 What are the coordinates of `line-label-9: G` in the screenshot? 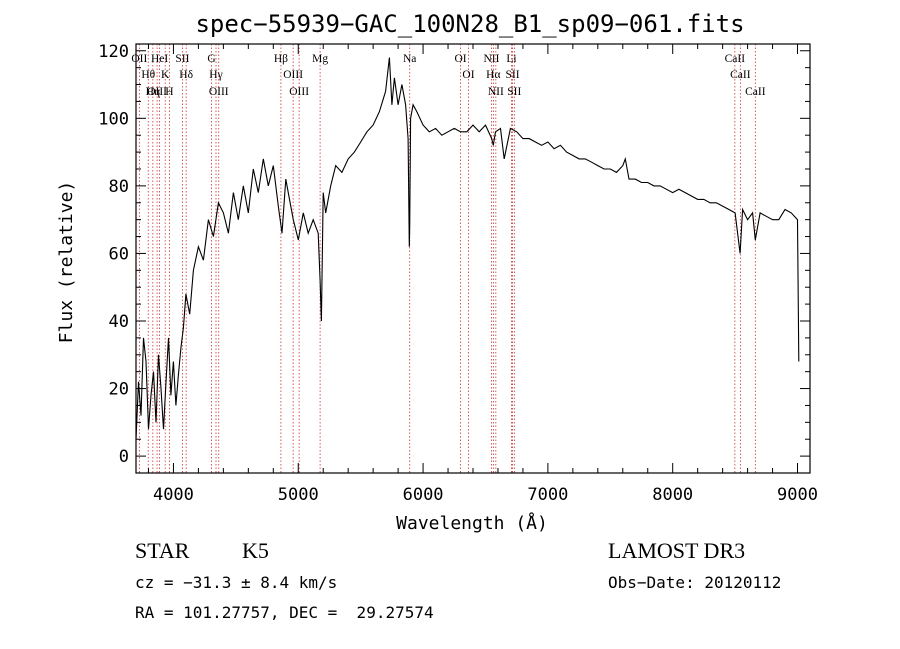 It's located at (211, 59).